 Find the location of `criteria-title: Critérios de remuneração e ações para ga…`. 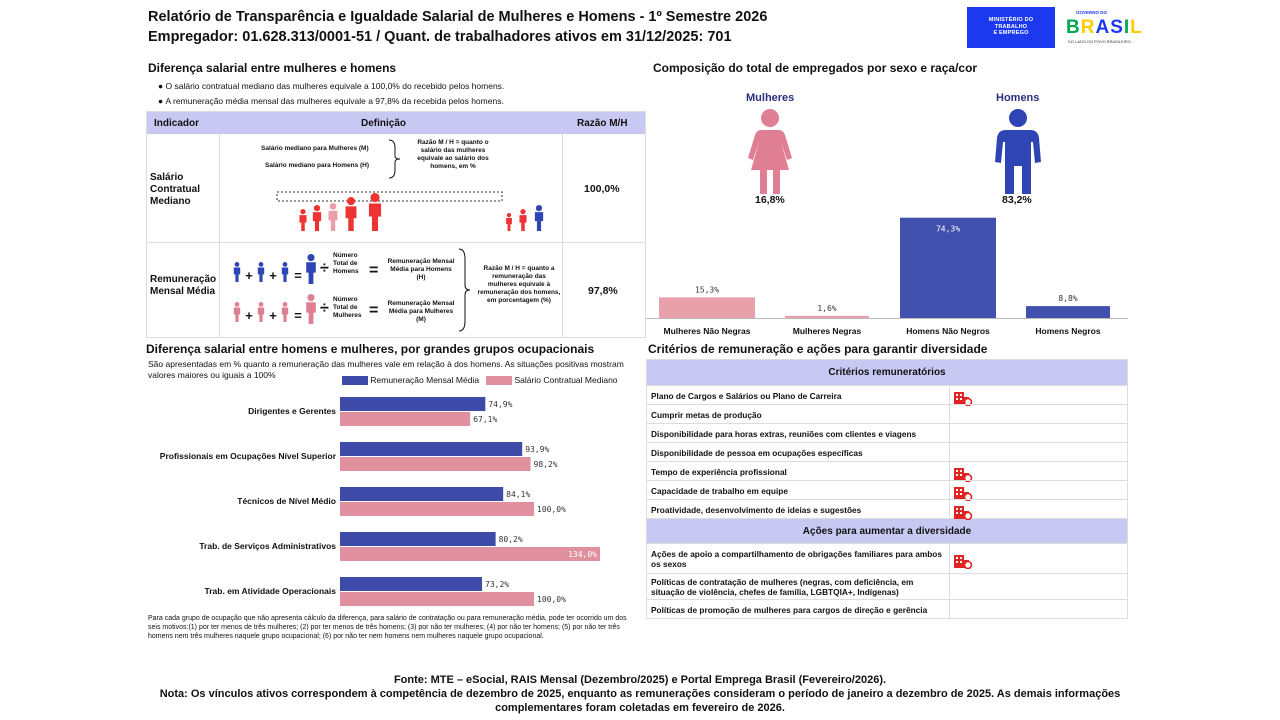

criteria-title: Critérios de remuneração e ações para ga… is located at coordinates (818, 349).